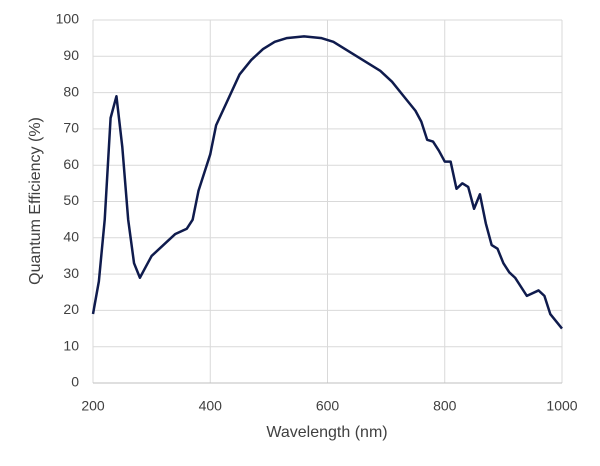  What do you see at coordinates (71, 128) in the screenshot?
I see `y-tick-label: 70` at bounding box center [71, 128].